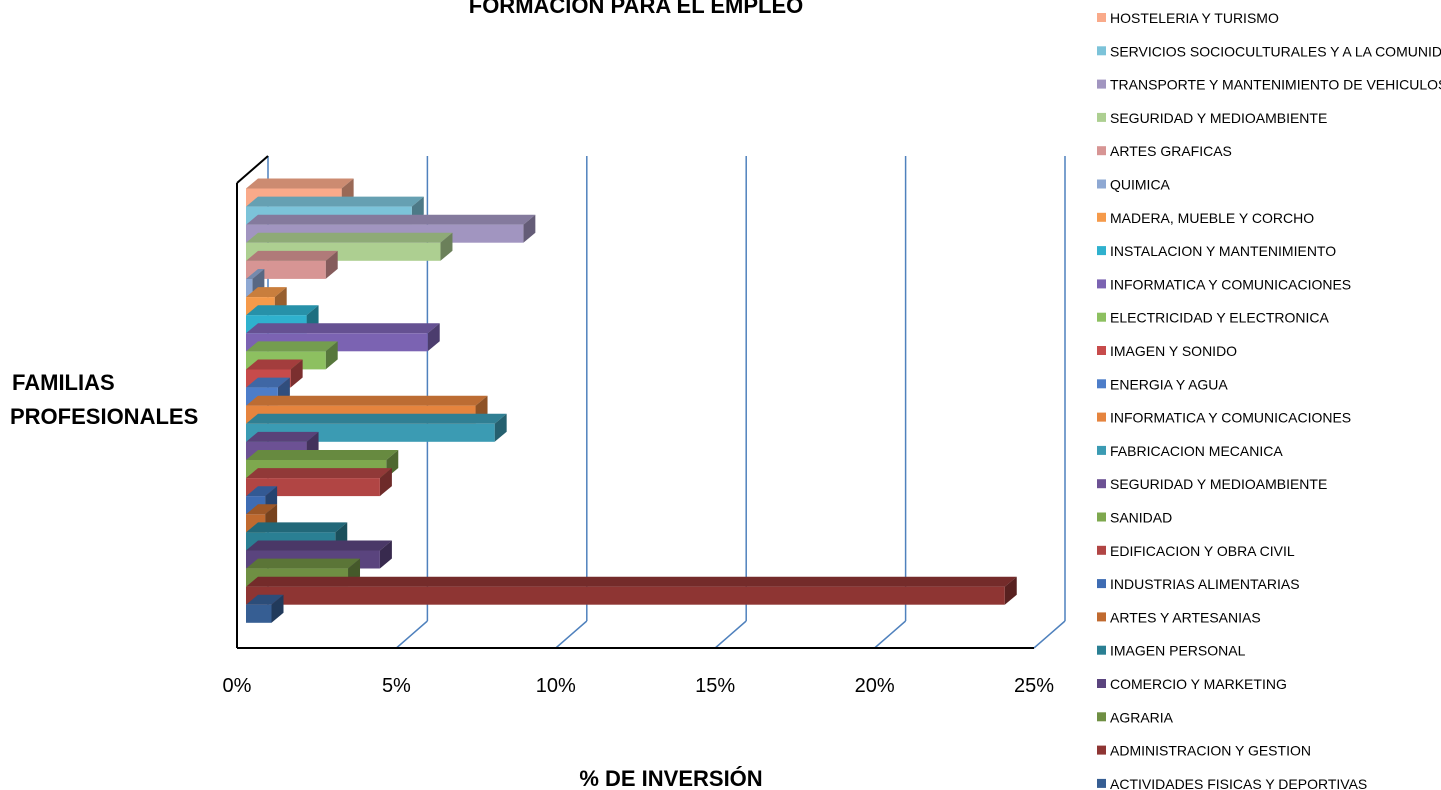  Describe the element at coordinates (636, 9) in the screenshot. I see `chart-title: FORMACION PARA EL EMPLEO` at that location.